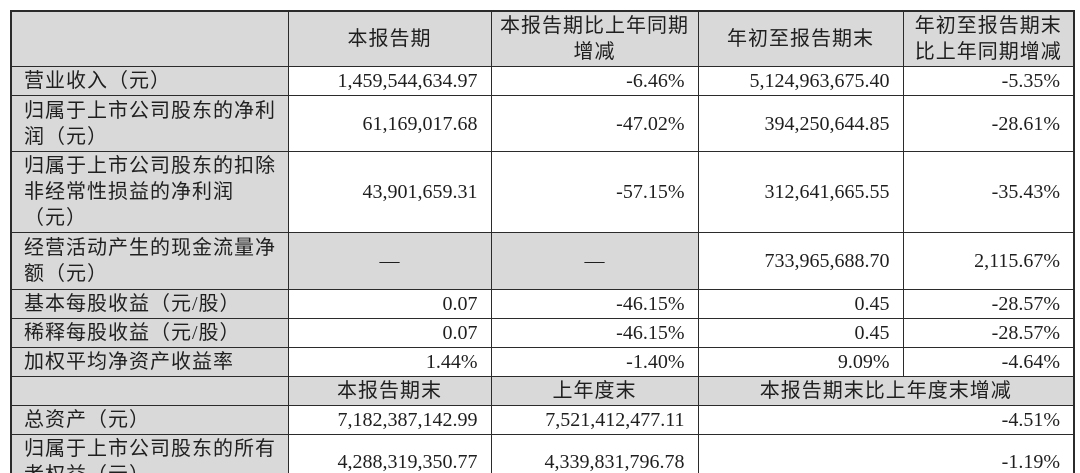 This screenshot has height=473, width=1080. I want to click on metric-value-change: -4.51%, so click(886, 420).